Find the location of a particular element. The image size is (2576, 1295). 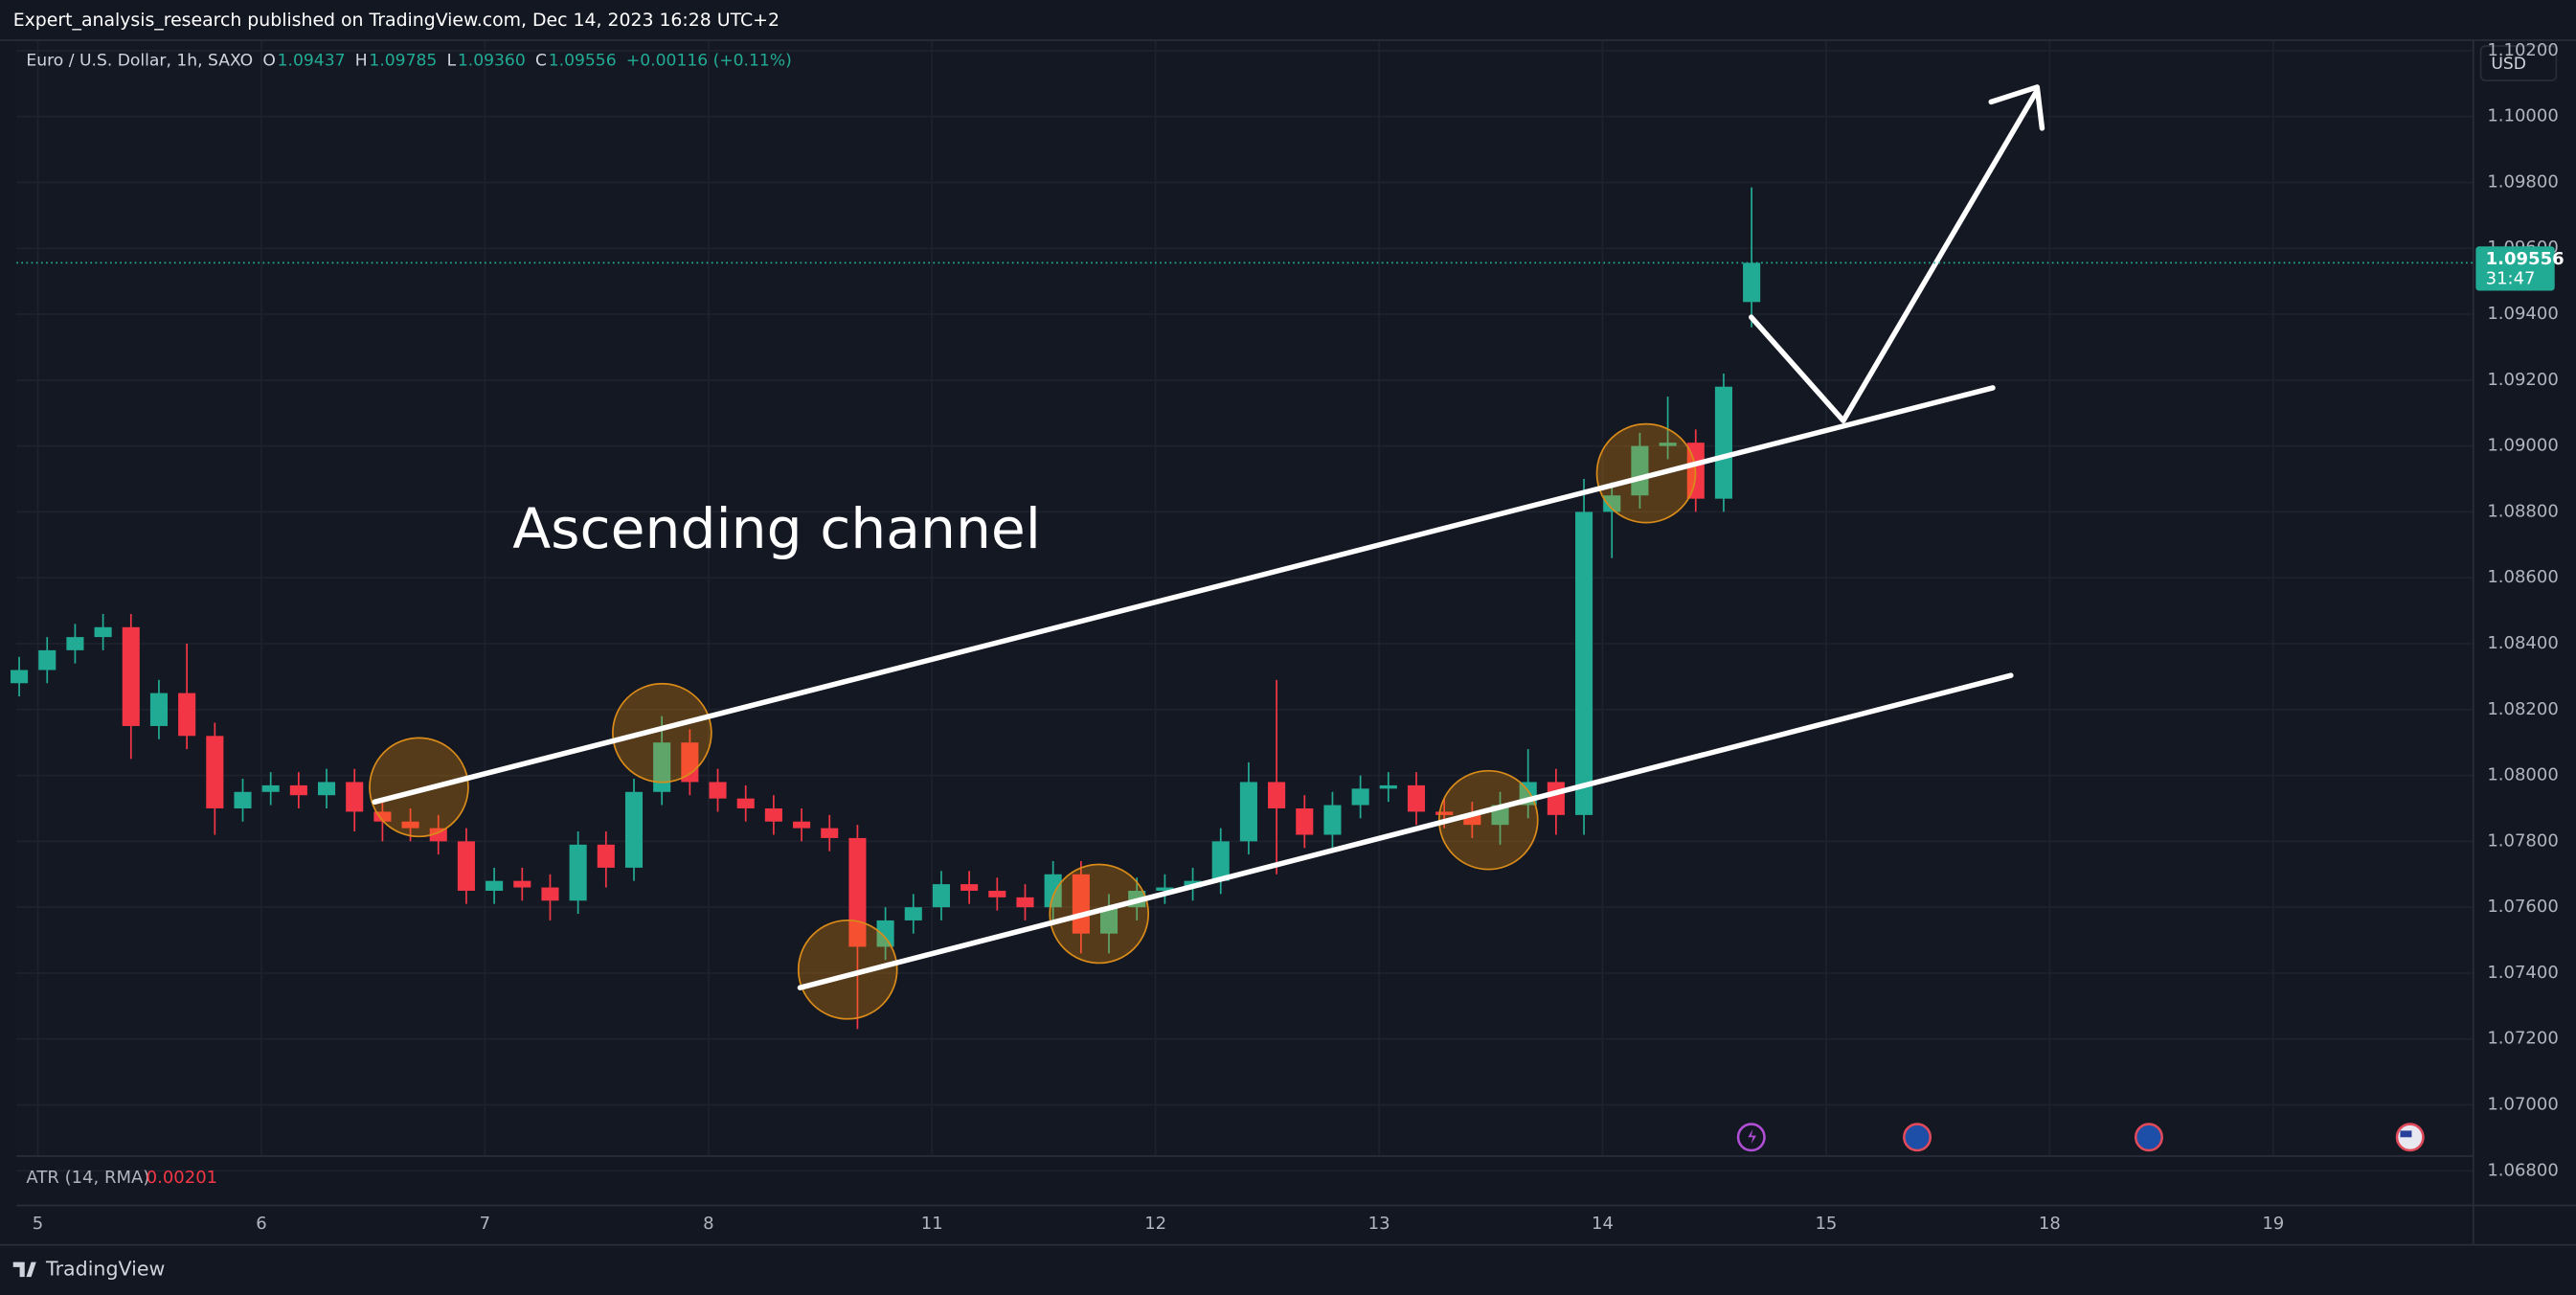

x-tick-label: 19 is located at coordinates (2273, 1224).